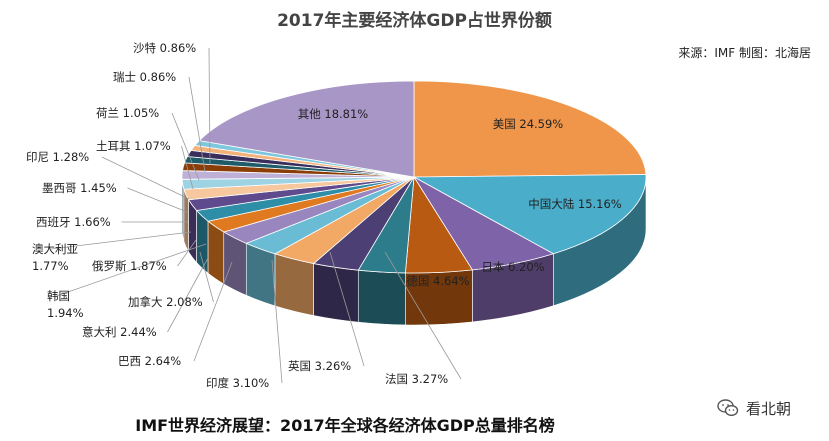  I want to click on leader-line-俄罗斯, so click(187, 253).